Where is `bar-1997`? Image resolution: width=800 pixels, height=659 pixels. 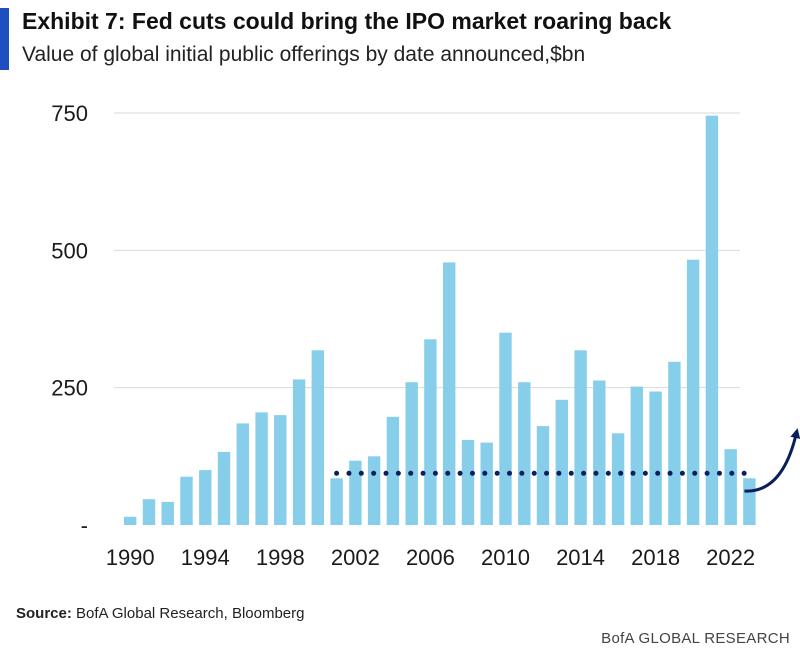 bar-1997 is located at coordinates (261, 468).